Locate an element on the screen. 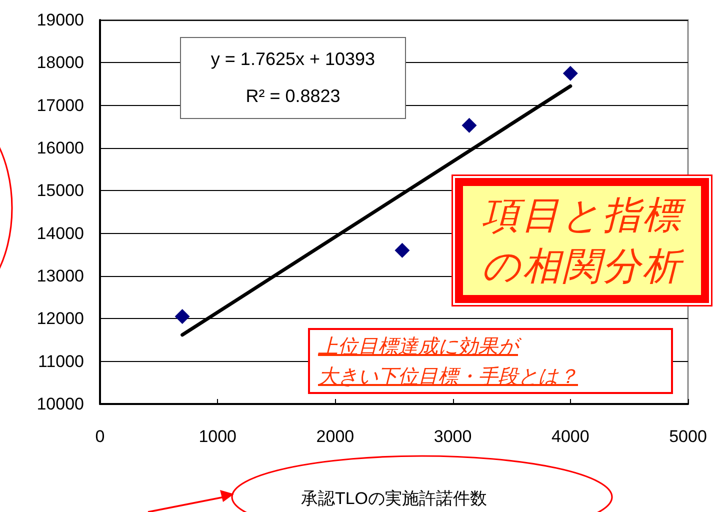 The image size is (724, 512). y-tick-label: 19000 is located at coordinates (60, 20).